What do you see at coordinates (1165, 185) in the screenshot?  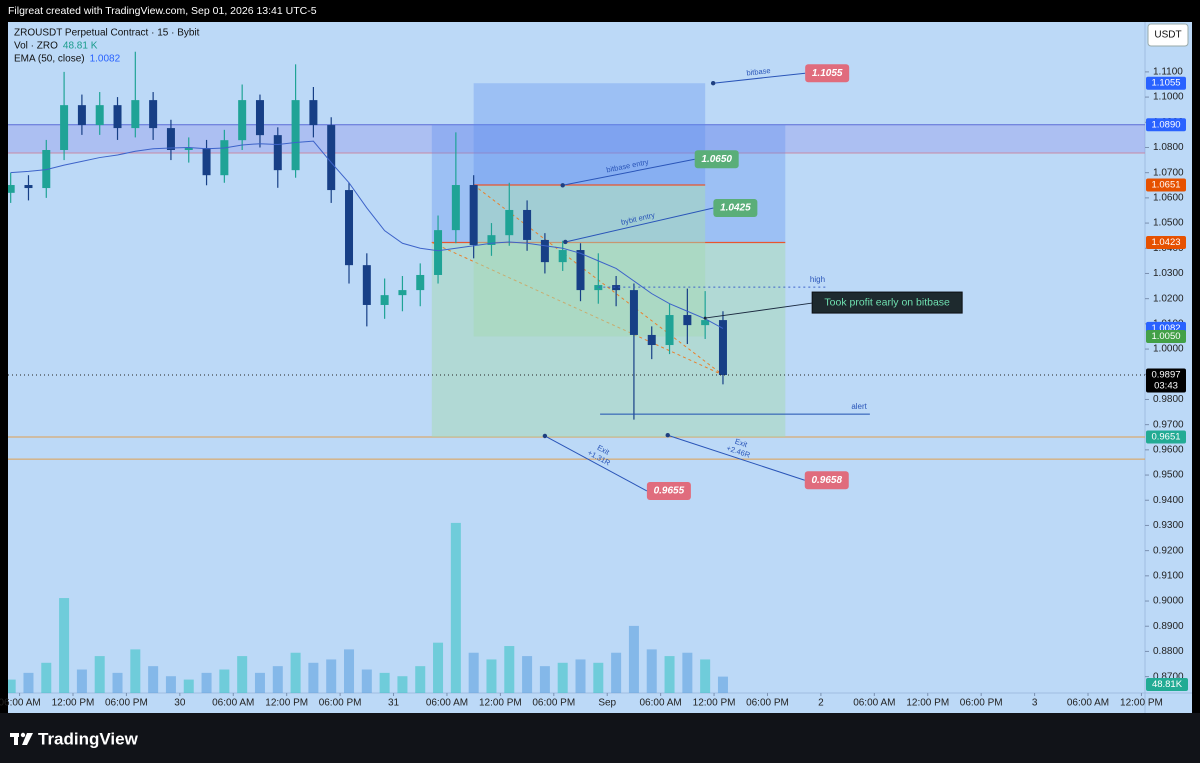 I see `price-badge-label: 1.0651` at bounding box center [1165, 185].